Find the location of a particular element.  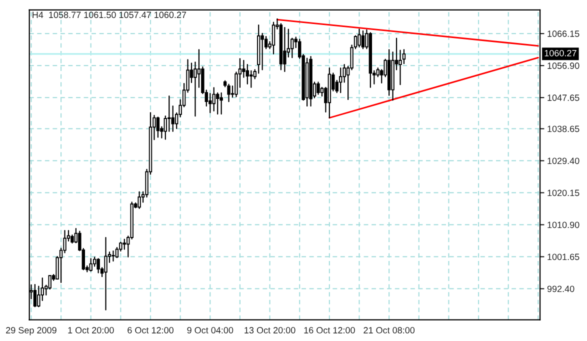

y-tick-label: 992.40 is located at coordinates (560, 289).